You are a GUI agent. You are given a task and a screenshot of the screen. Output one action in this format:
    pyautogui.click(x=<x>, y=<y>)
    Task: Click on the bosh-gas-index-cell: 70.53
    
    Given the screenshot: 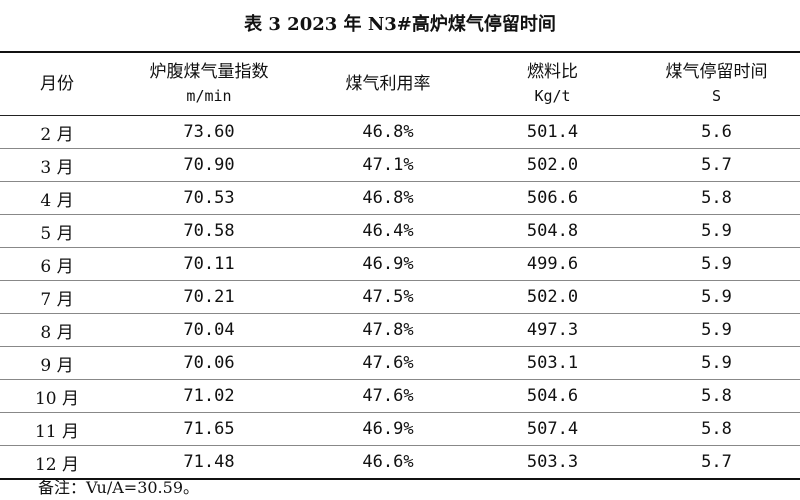 What is the action you would take?
    pyautogui.click(x=209, y=198)
    